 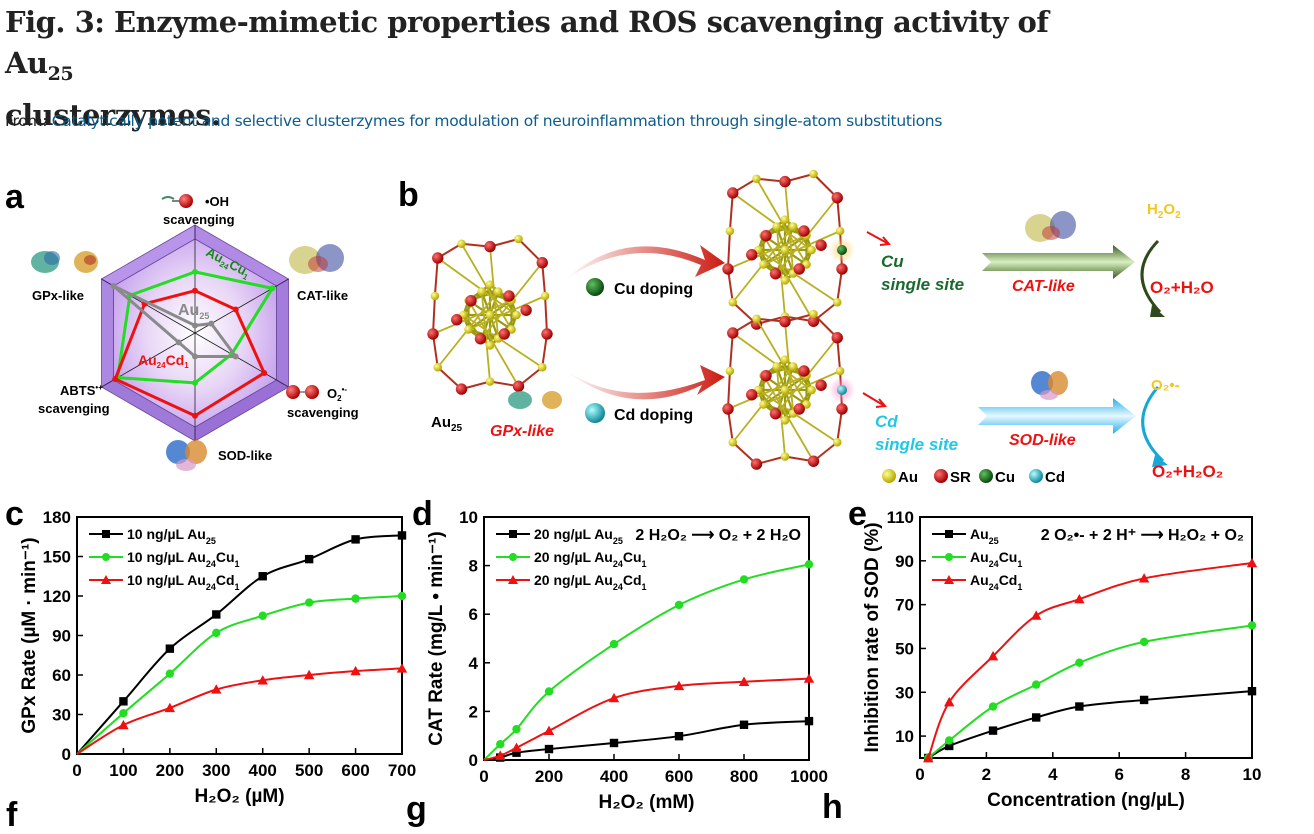 What do you see at coordinates (904, 648) in the screenshot?
I see `y-tick-label: 50` at bounding box center [904, 648].